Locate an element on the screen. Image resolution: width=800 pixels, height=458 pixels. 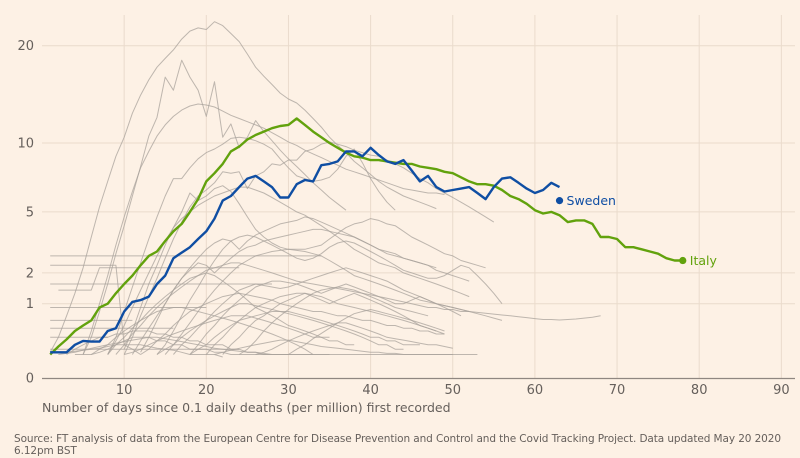
italy-end-marker is located at coordinates (683, 260).